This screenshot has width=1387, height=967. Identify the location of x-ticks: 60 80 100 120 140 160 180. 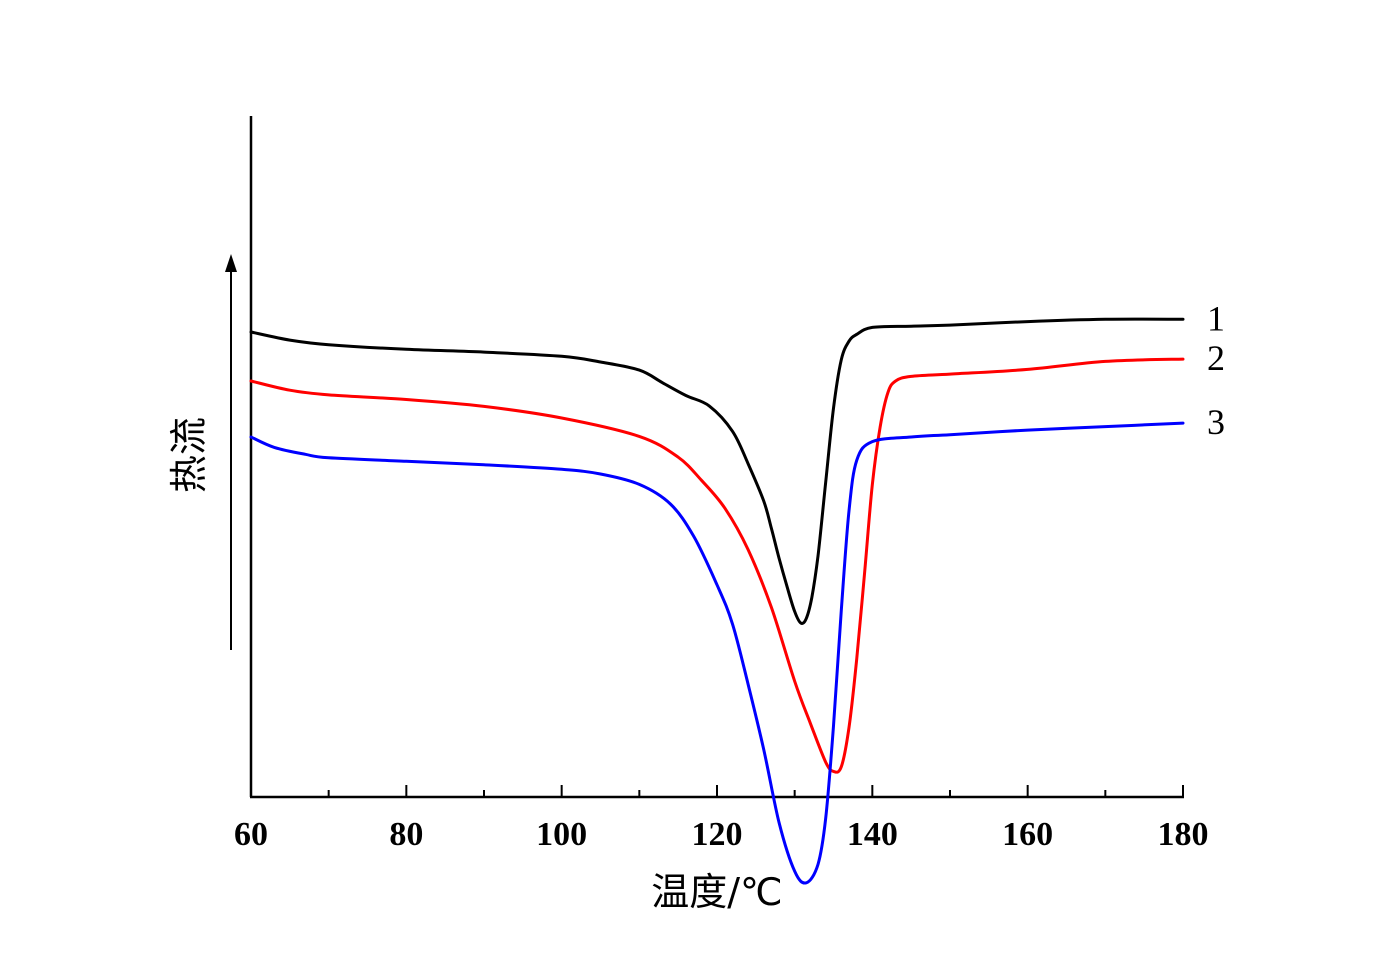
(721, 819).